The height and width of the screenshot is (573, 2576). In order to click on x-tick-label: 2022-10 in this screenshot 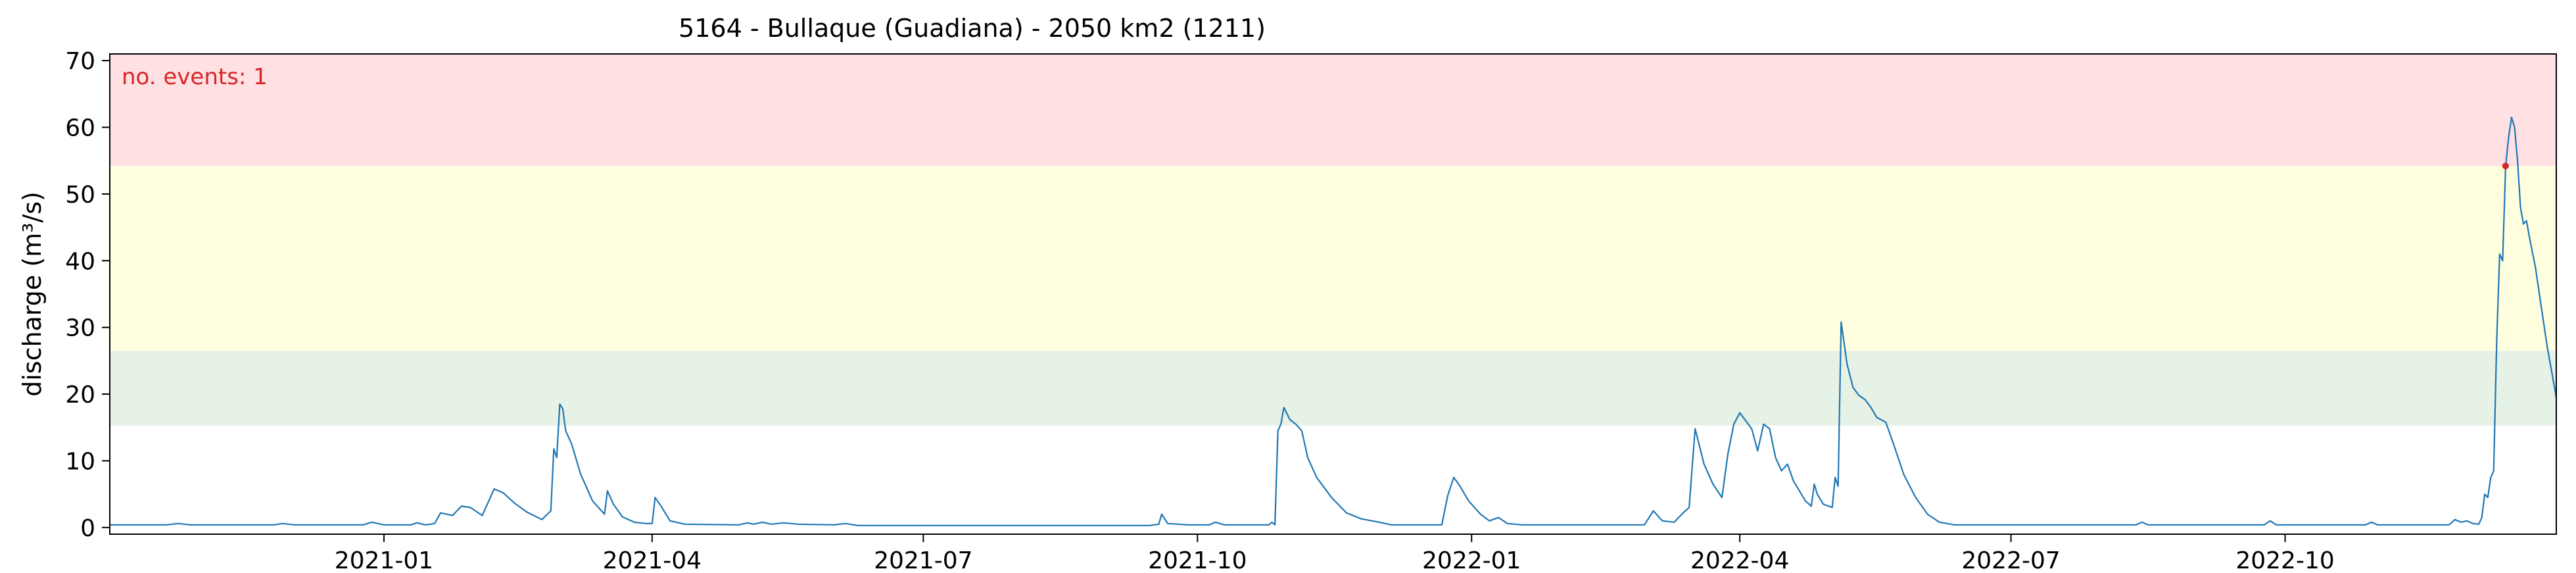, I will do `click(2284, 560)`.